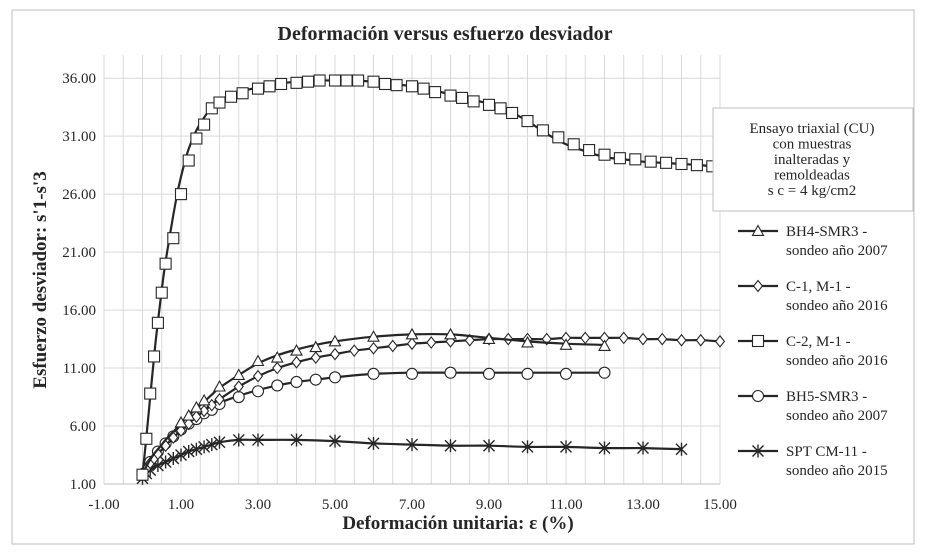  I want to click on y-tick-label: 11.00, so click(79, 369).